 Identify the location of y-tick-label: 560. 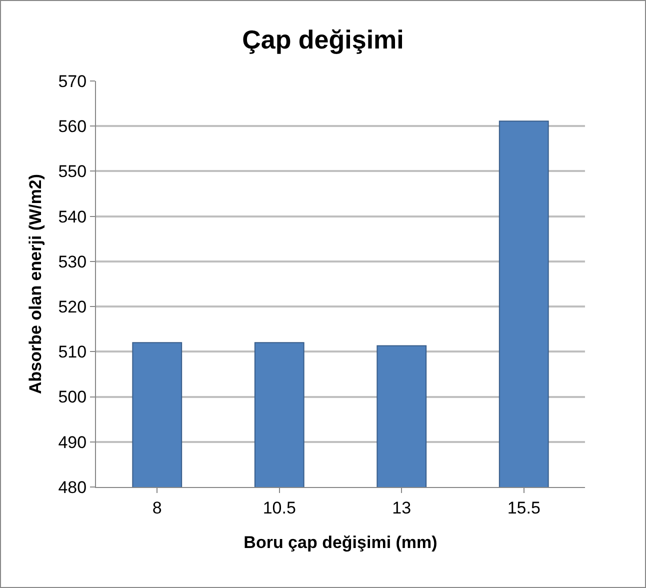
(72, 126).